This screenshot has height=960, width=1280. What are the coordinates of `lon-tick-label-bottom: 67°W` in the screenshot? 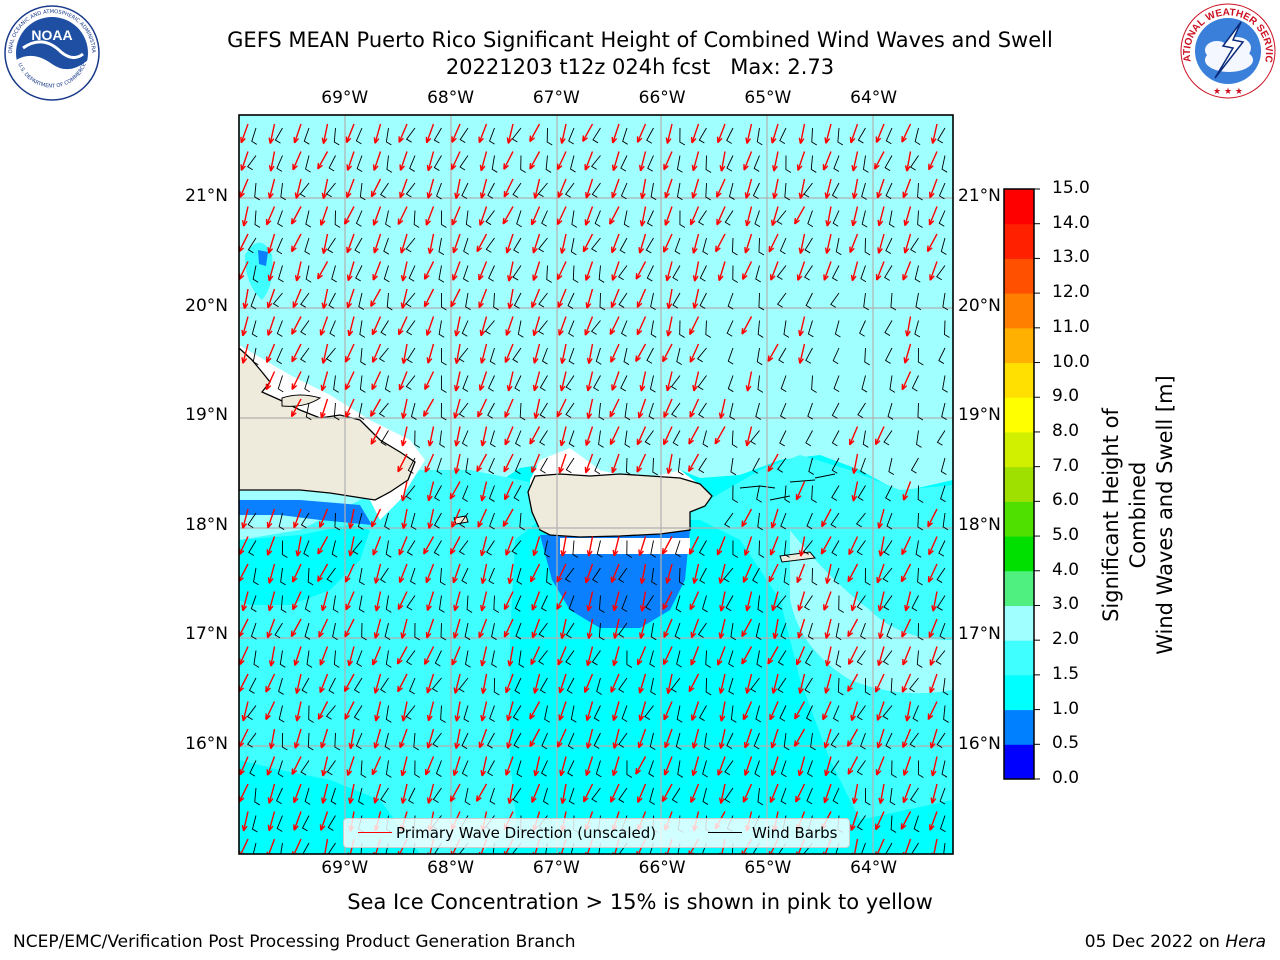 It's located at (556, 868).